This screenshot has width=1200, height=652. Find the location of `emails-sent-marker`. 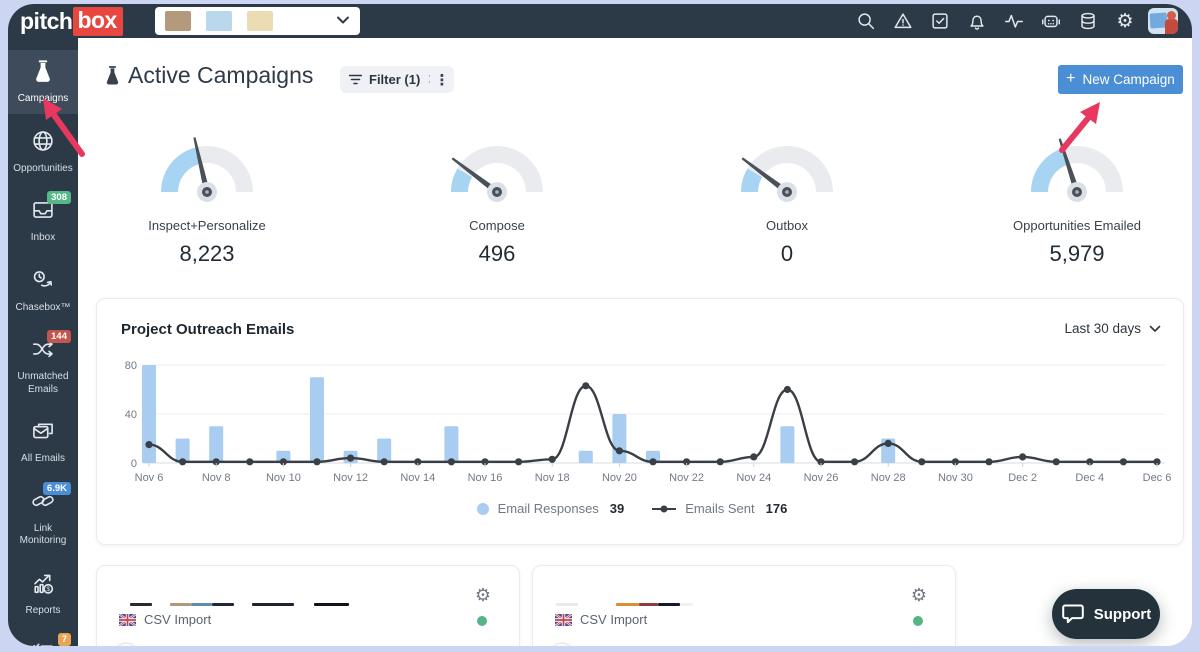

emails-sent-marker is located at coordinates (664, 508).